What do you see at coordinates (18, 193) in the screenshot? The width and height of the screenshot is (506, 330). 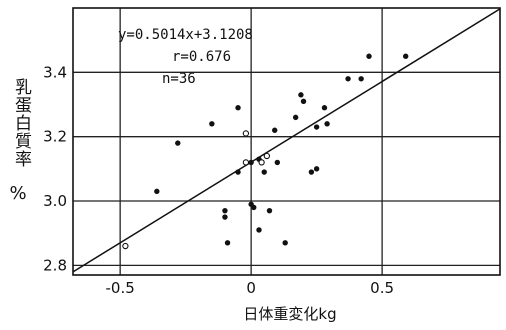 I see `y-axis-unit: %` at bounding box center [18, 193].